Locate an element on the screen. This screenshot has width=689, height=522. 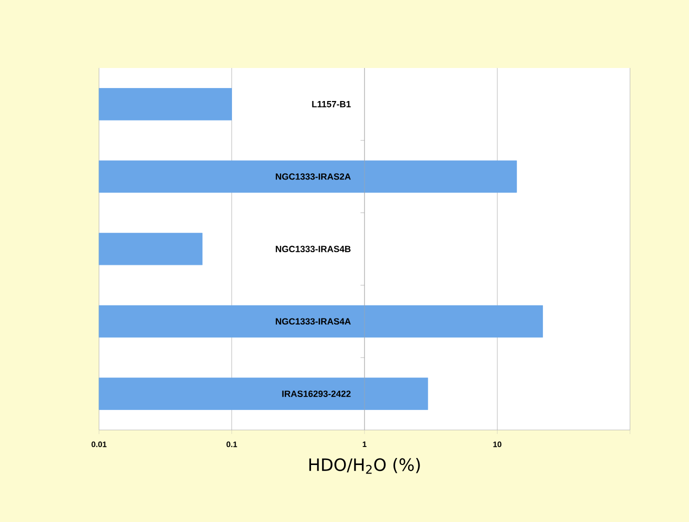
x-axis-title: HDO/H$_{2}$O (%) is located at coordinates (364, 466).